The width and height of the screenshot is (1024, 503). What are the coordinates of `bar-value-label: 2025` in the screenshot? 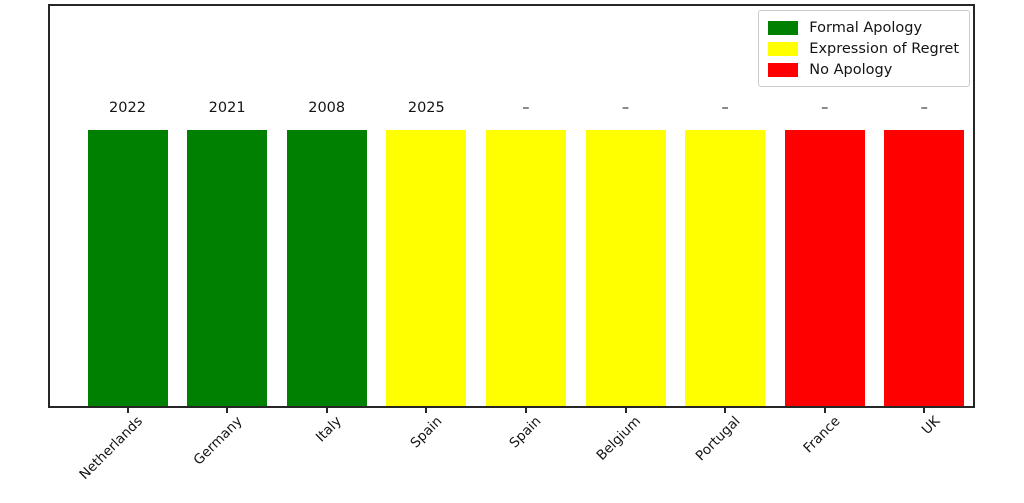 It's located at (426, 108).